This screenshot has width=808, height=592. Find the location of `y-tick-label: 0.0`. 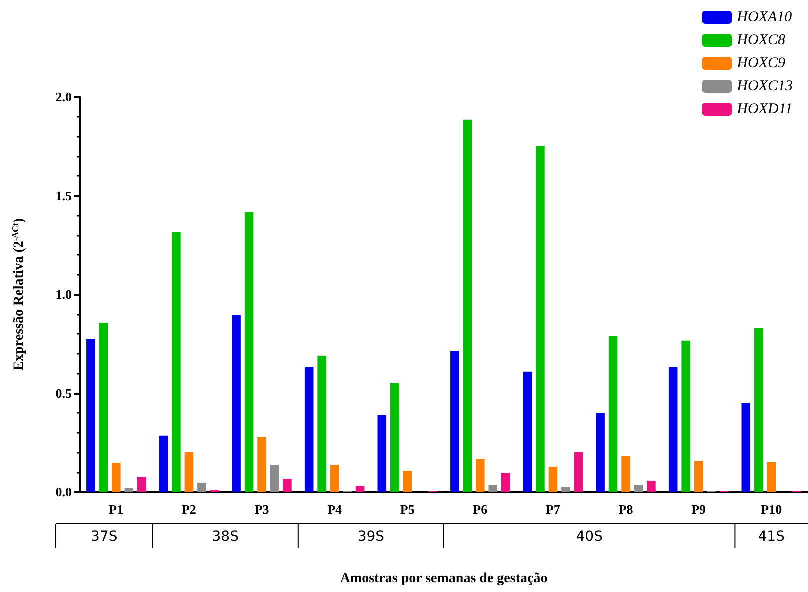

y-tick-label: 0.0 is located at coordinates (64, 492).